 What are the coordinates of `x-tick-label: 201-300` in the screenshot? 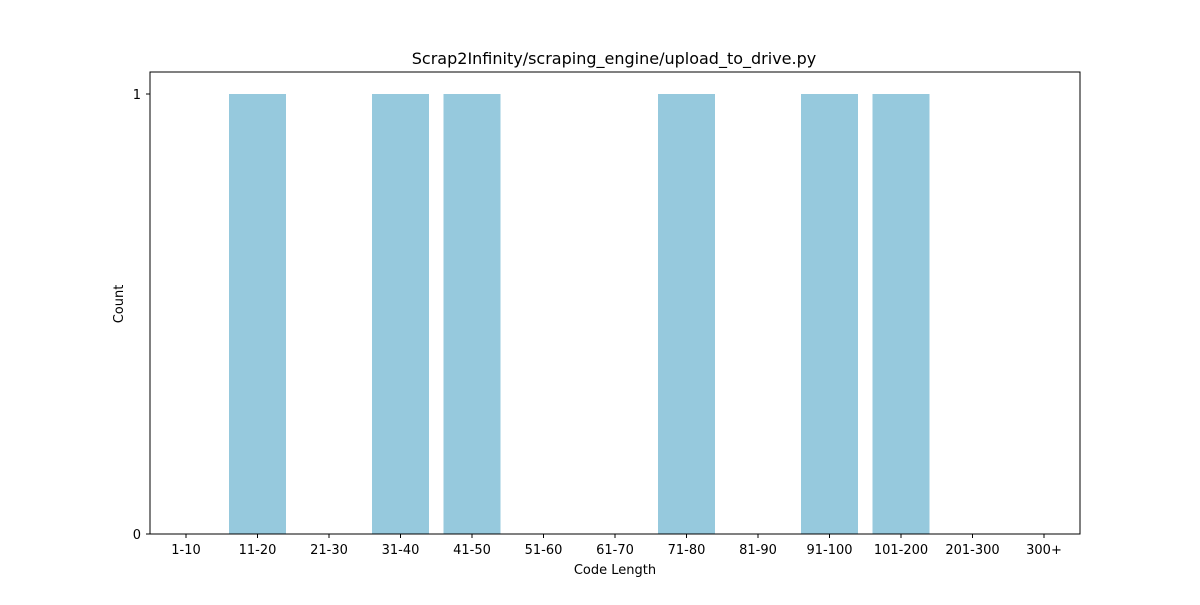 It's located at (972, 550).